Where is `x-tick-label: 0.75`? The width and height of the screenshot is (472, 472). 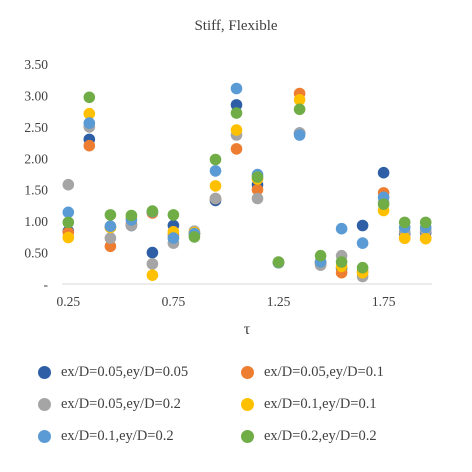 x-tick-label: 0.75 is located at coordinates (174, 301).